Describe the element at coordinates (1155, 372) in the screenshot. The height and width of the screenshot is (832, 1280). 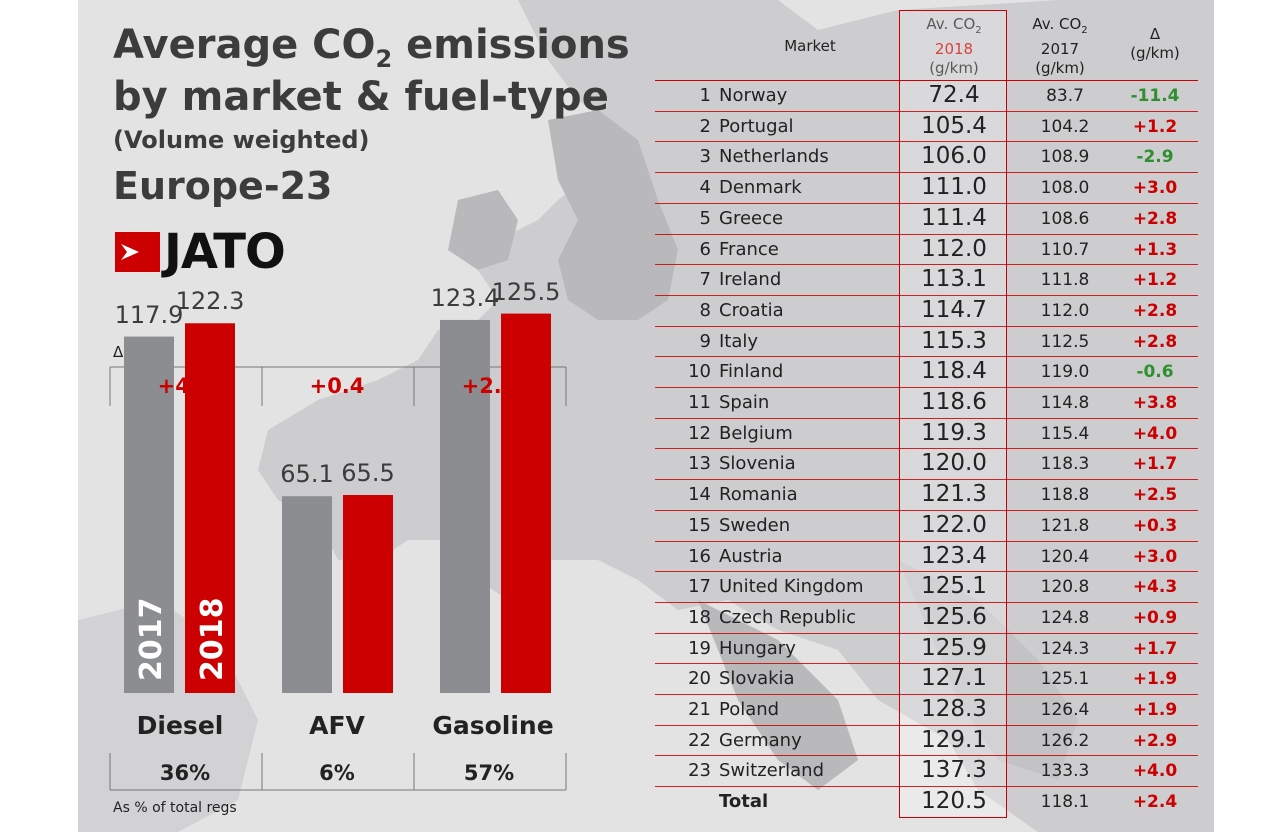
I see `row-delta: -0.6` at that location.